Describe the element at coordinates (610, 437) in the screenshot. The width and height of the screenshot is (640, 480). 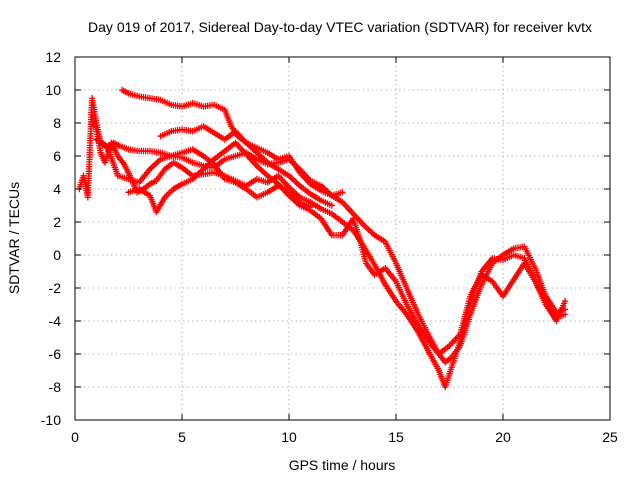
I see `x-tick-label: 25` at that location.